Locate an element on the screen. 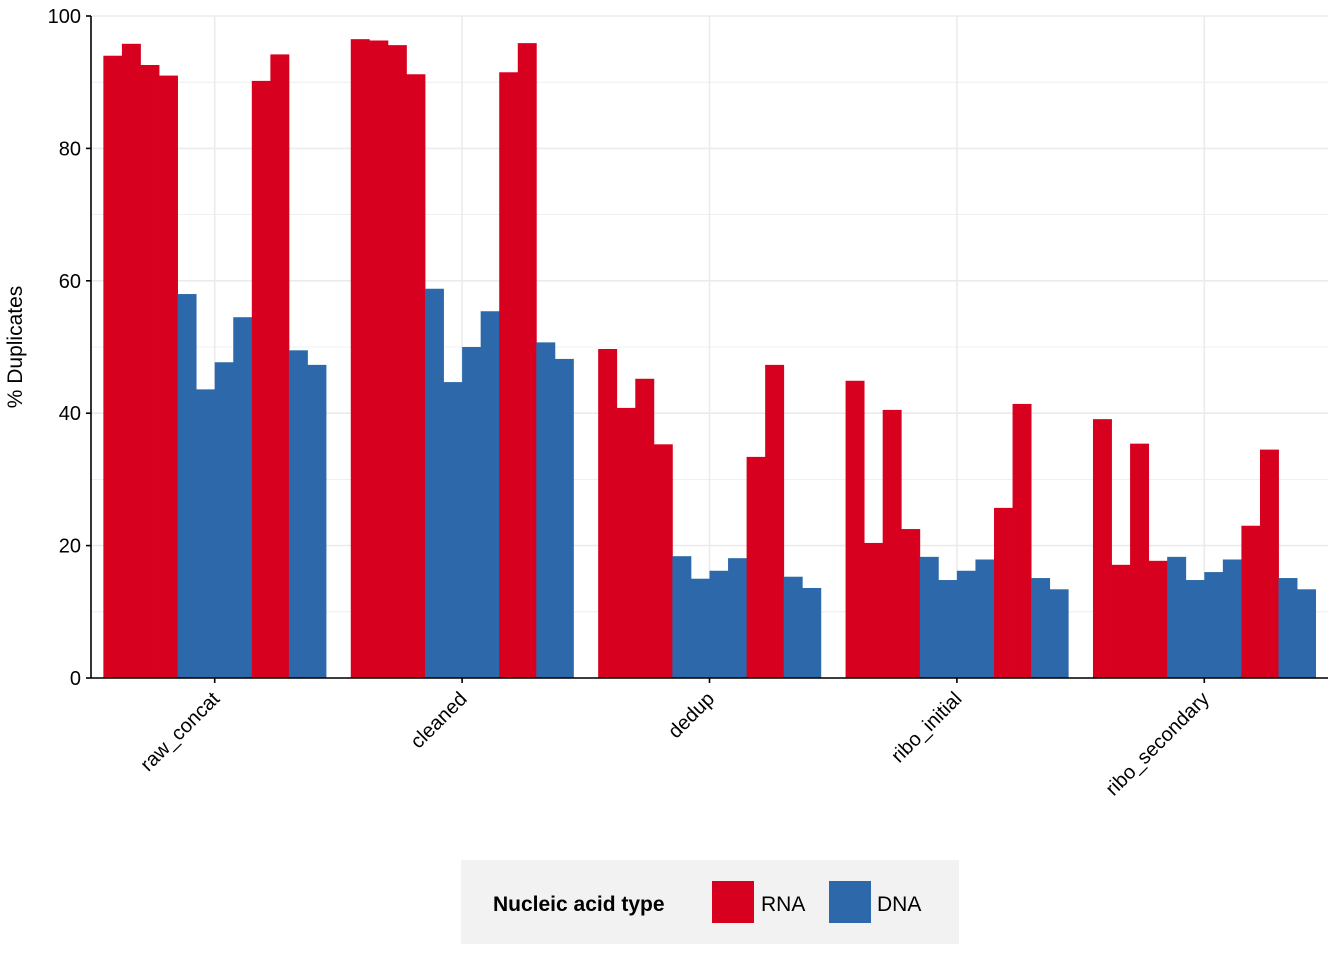  legend-title: Nucleic acid type is located at coordinates (579, 904).